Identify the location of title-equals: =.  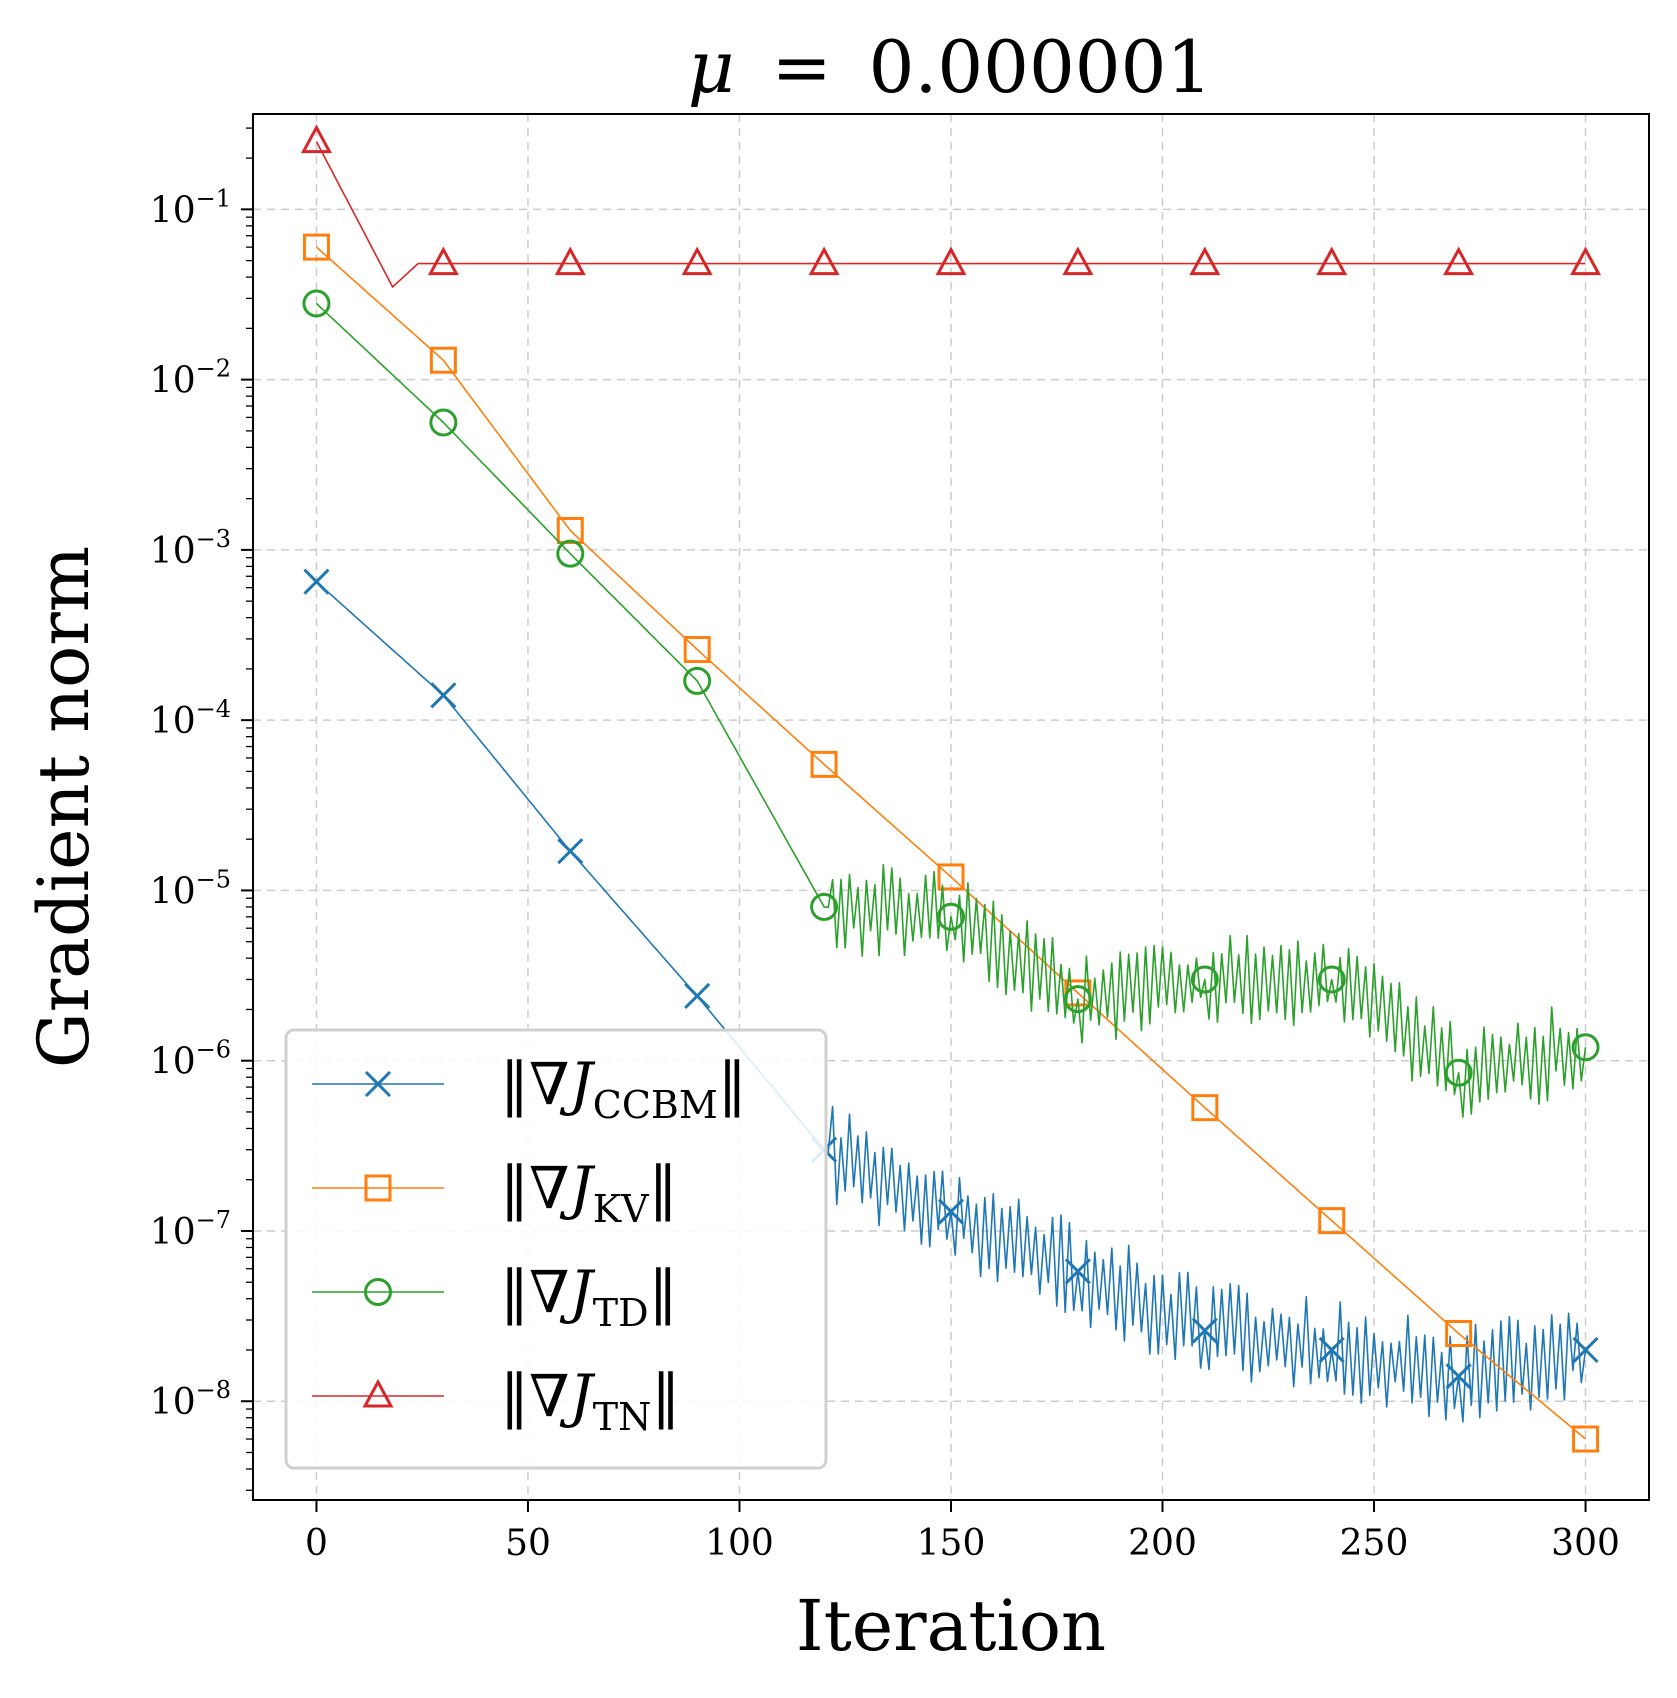
(801, 67).